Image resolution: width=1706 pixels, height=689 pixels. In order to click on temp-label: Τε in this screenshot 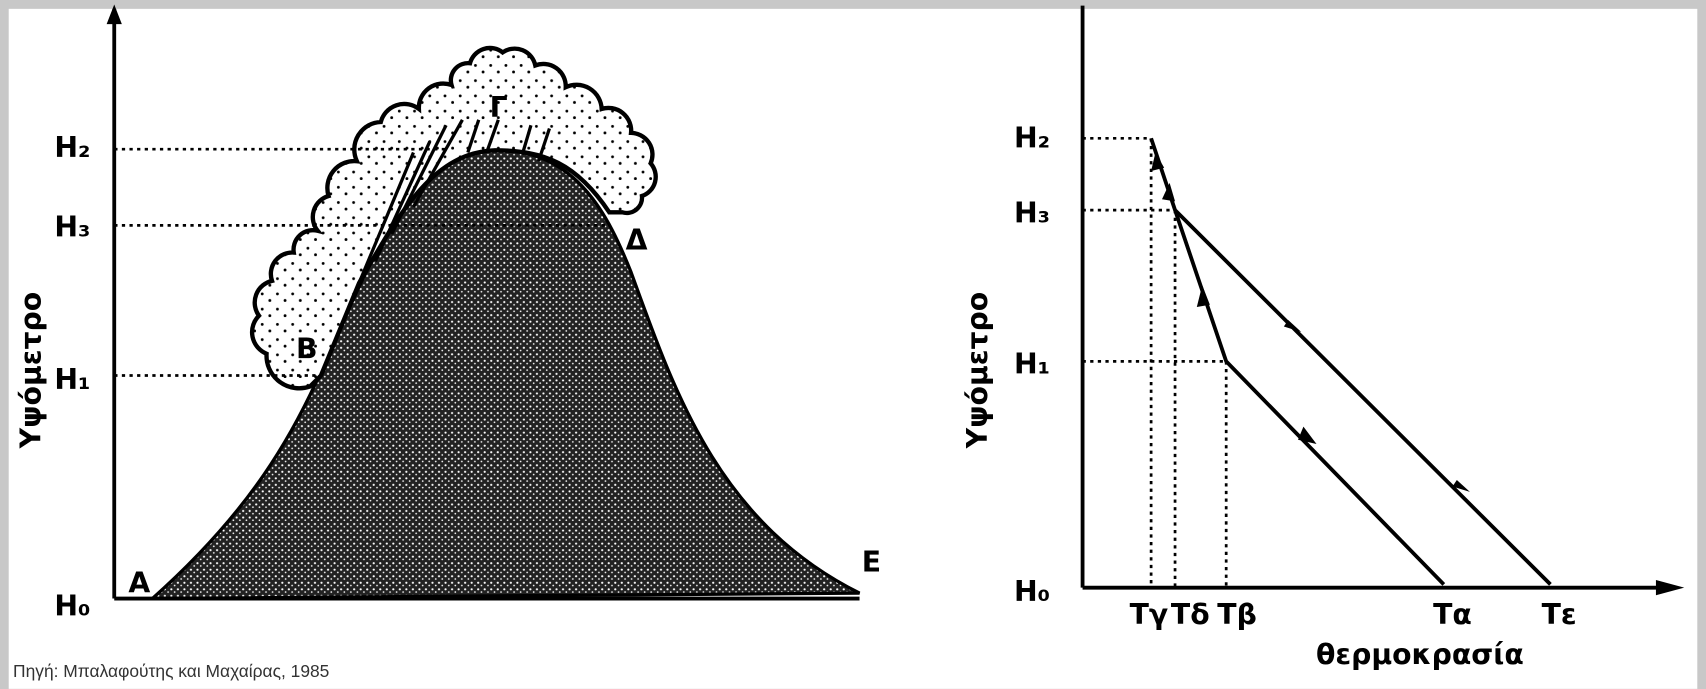, I will do `click(1559, 614)`.